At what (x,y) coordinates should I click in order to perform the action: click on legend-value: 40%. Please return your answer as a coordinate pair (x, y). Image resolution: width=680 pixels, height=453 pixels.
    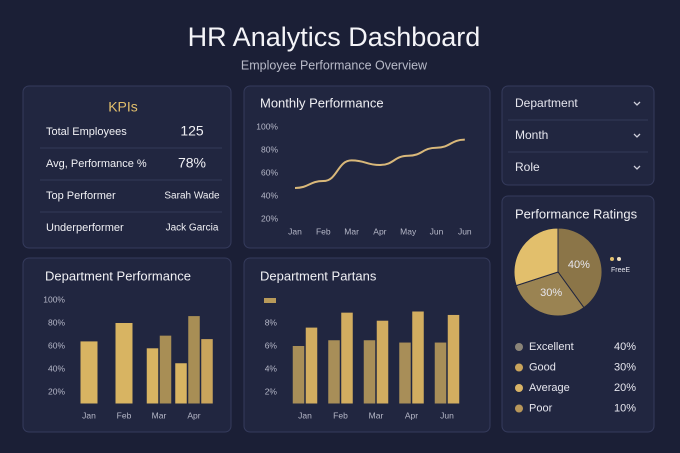
    Looking at the image, I should click on (625, 347).